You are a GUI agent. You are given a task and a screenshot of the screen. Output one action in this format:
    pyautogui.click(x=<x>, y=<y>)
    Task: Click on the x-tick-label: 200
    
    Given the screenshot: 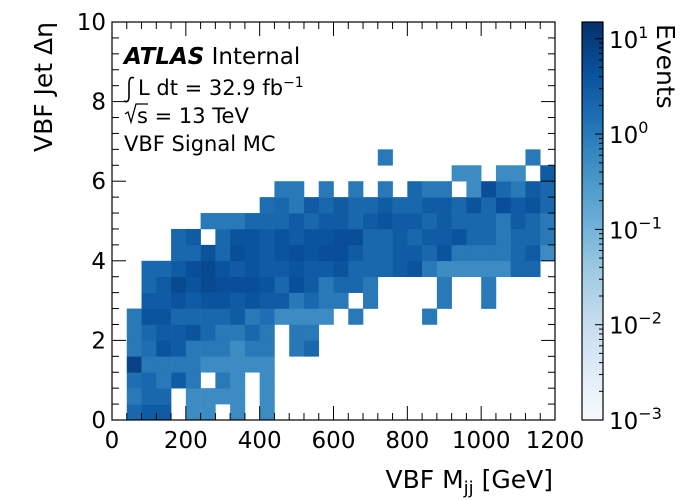 What is the action you would take?
    pyautogui.click(x=186, y=441)
    